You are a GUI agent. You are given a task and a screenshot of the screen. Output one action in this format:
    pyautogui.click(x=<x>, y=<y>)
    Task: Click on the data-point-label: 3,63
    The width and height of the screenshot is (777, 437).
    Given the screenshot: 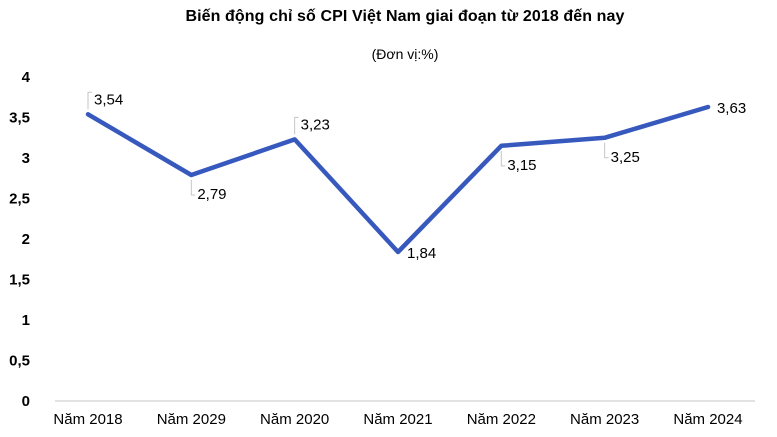 What is the action you would take?
    pyautogui.click(x=731, y=108)
    